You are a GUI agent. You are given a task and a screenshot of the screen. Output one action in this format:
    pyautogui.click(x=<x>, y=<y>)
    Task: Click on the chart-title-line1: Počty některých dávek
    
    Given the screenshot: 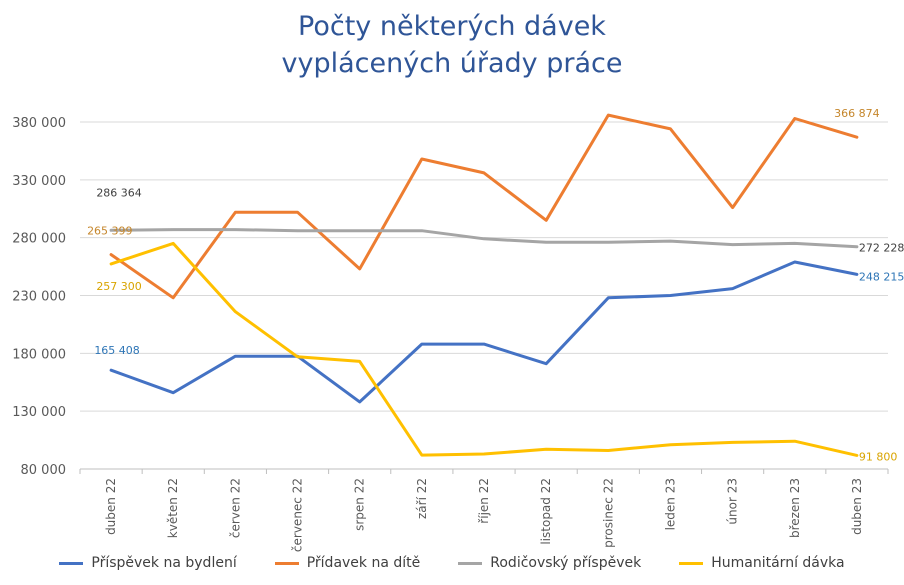 What is the action you would take?
    pyautogui.click(x=452, y=26)
    